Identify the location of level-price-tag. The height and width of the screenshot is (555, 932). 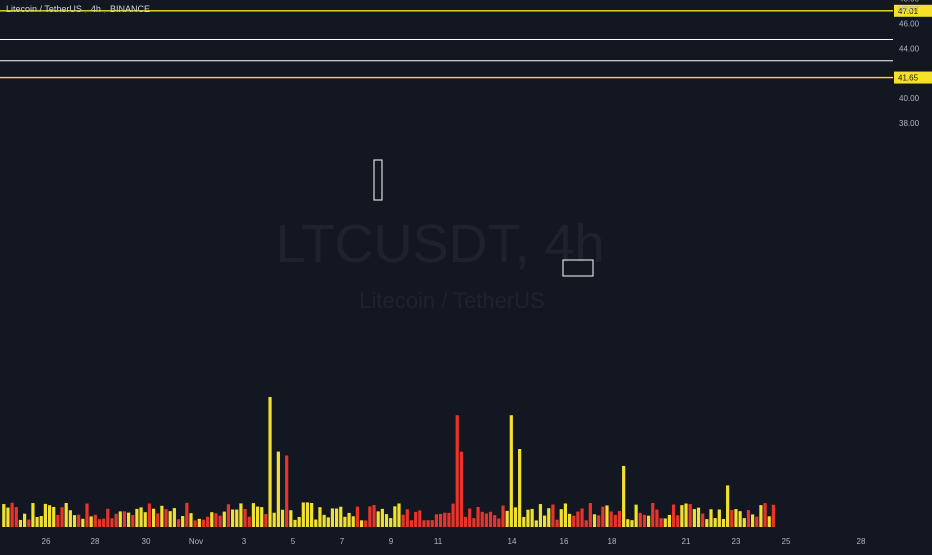
(913, 77).